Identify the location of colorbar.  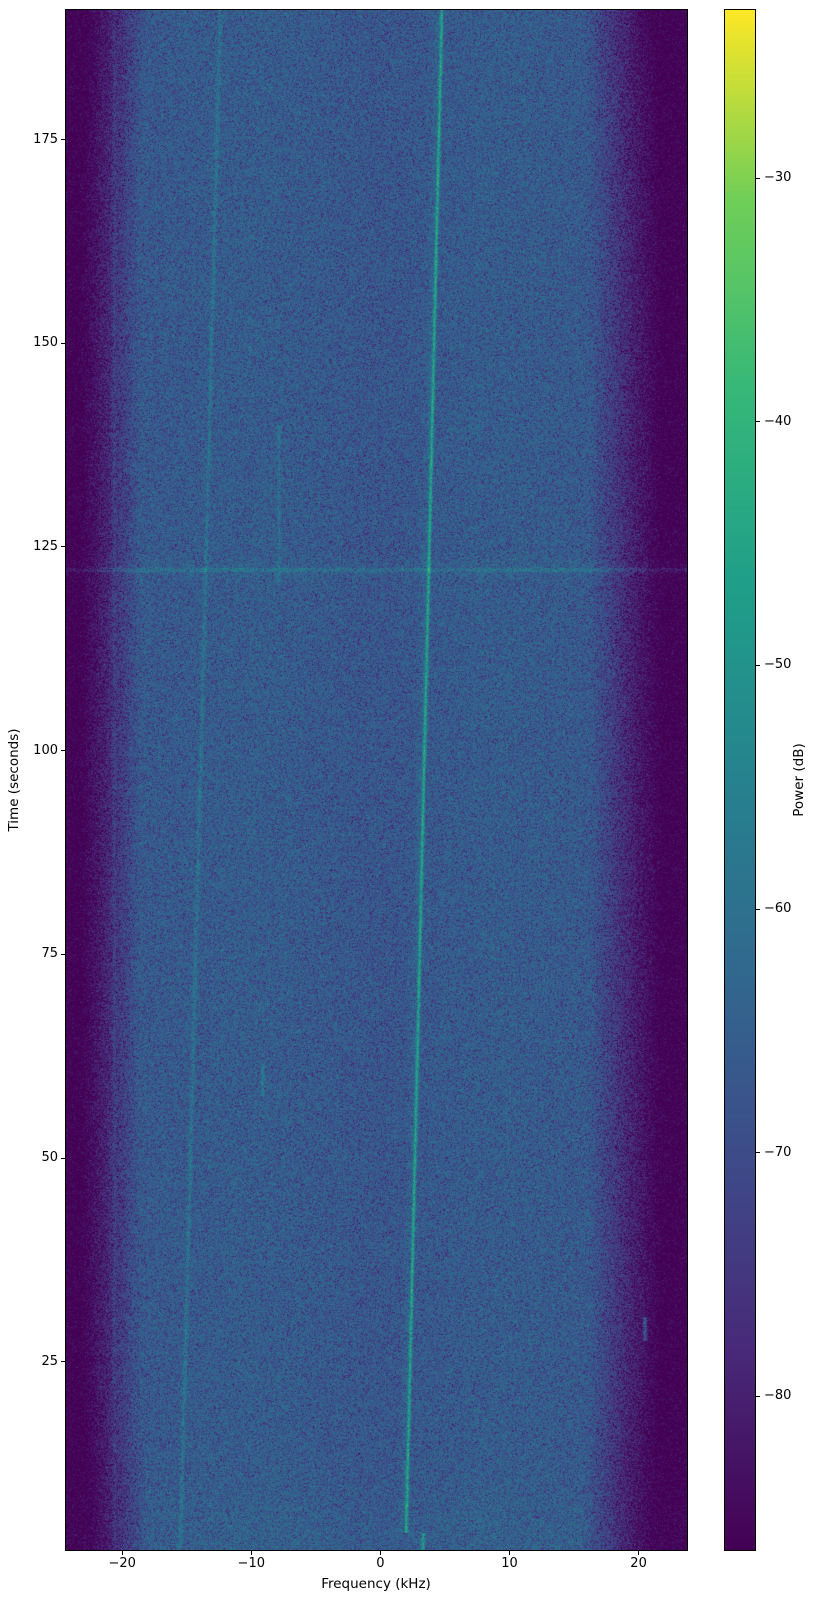
(740, 780).